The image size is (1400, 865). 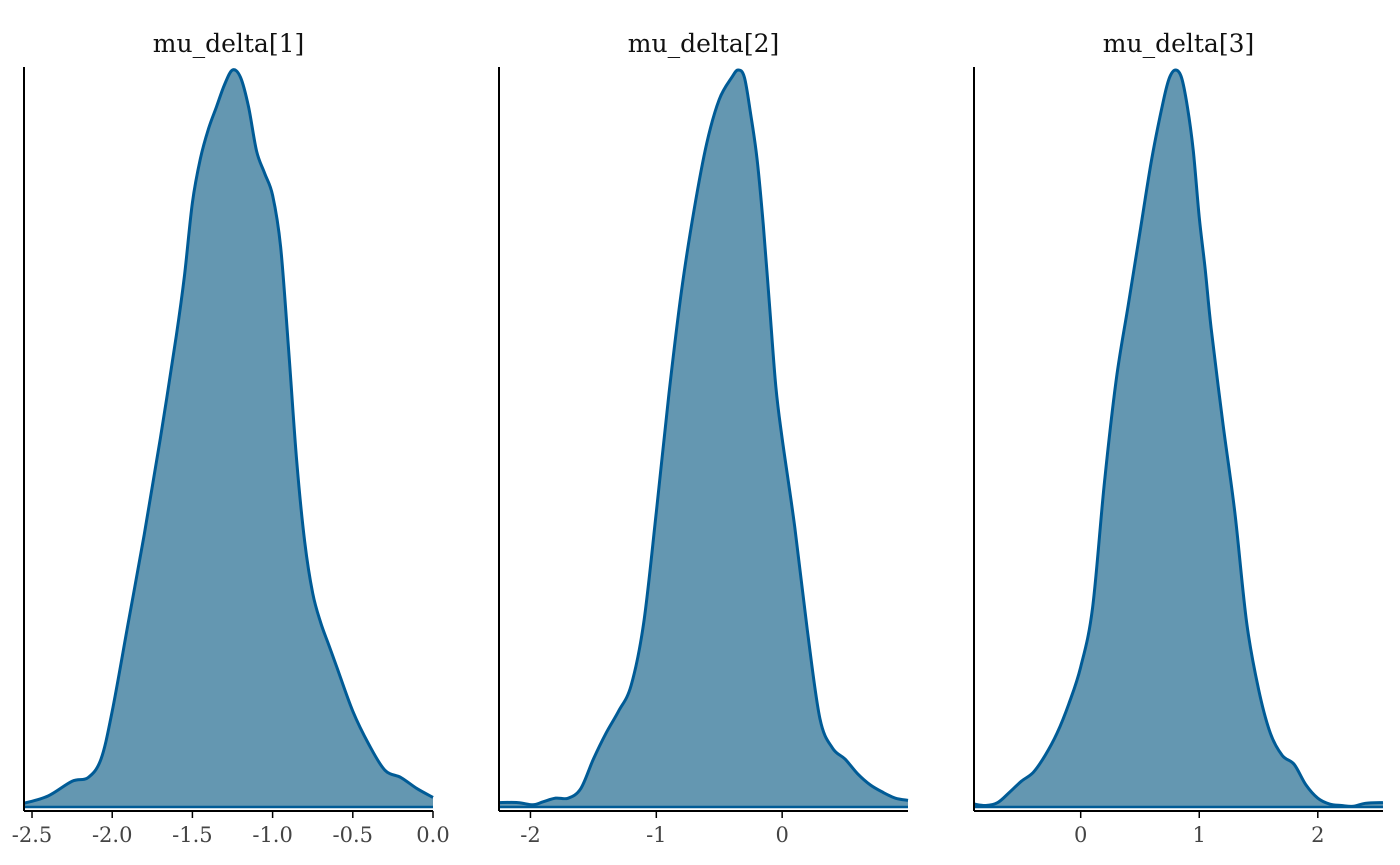 What do you see at coordinates (1178, 43) in the screenshot?
I see `facet-title: mu_delta[3]` at bounding box center [1178, 43].